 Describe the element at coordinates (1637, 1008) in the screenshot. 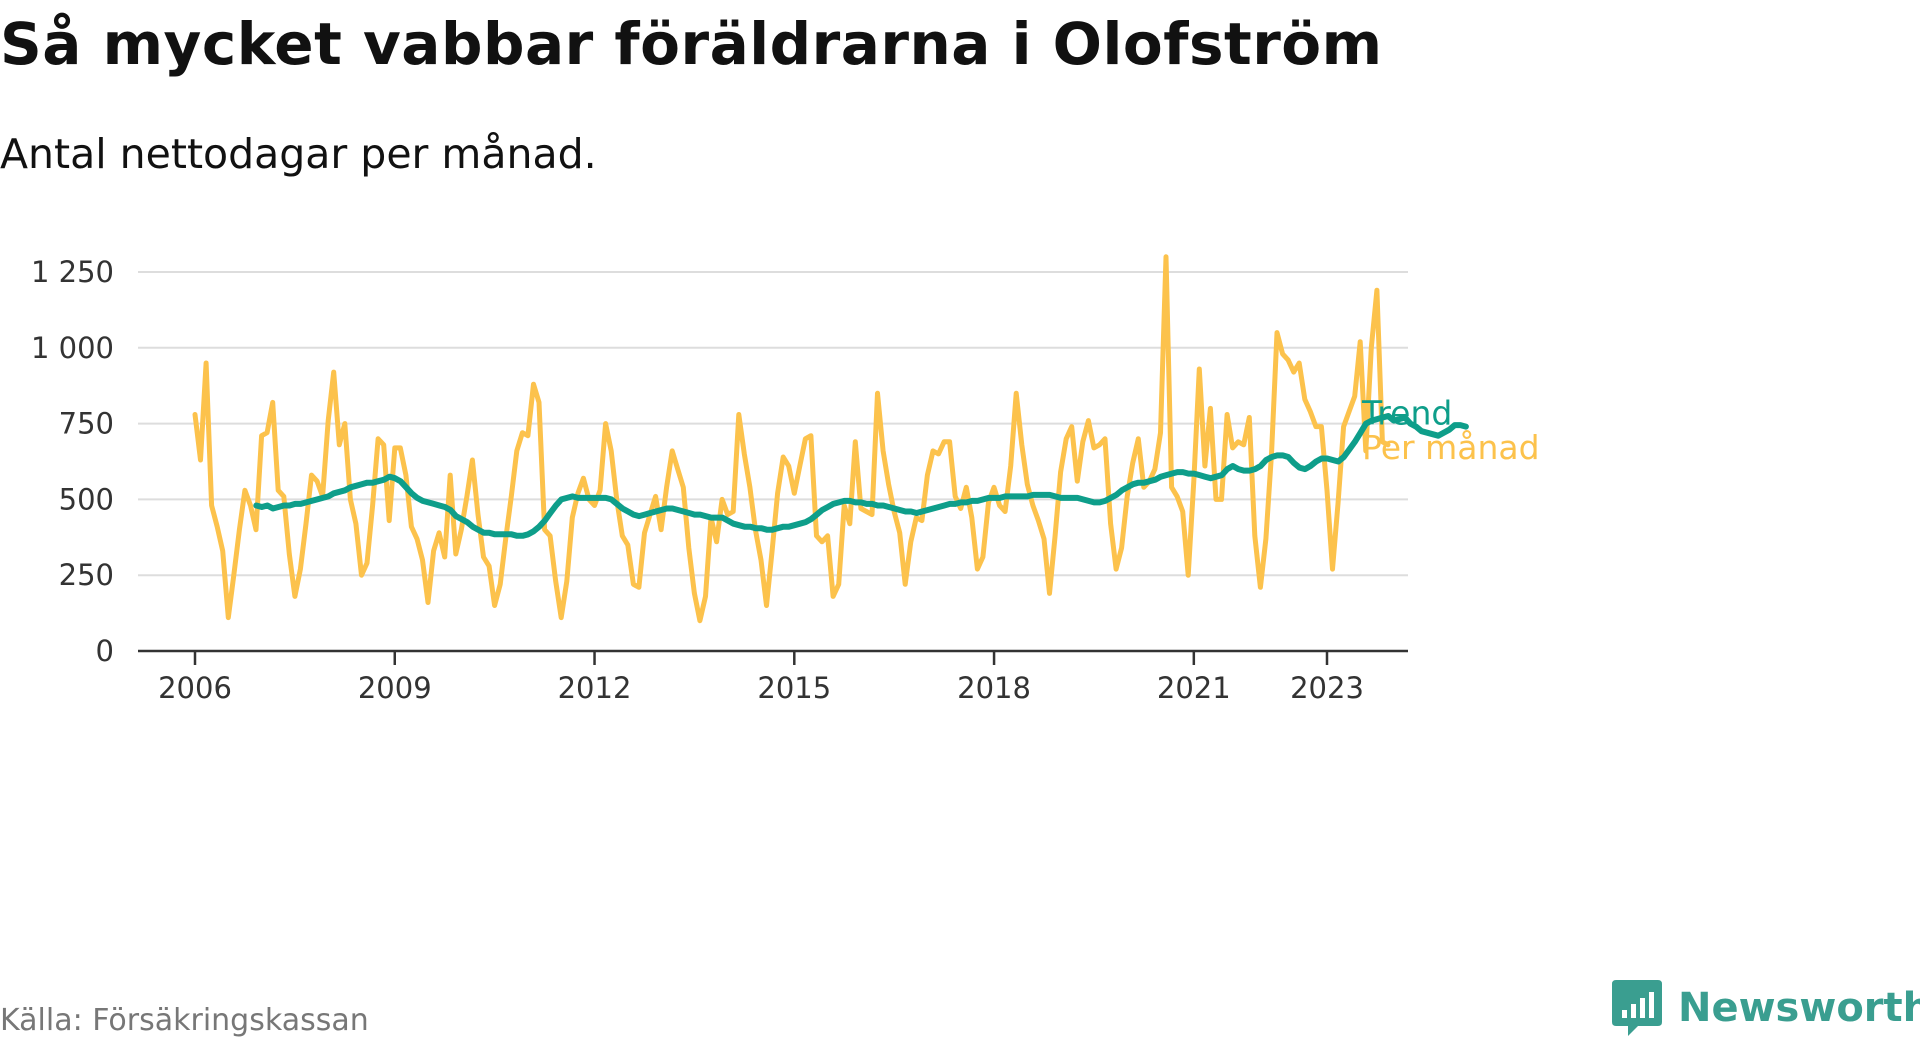

I see `newsworthy-logo-icon` at that location.